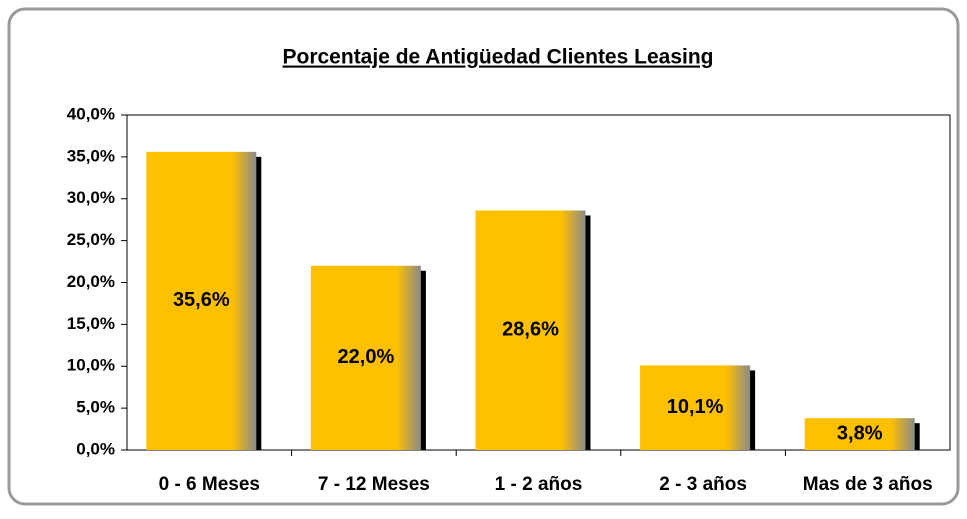 The image size is (967, 519). Describe the element at coordinates (91, 323) in the screenshot. I see `y-tick-label: 15,0%` at that location.